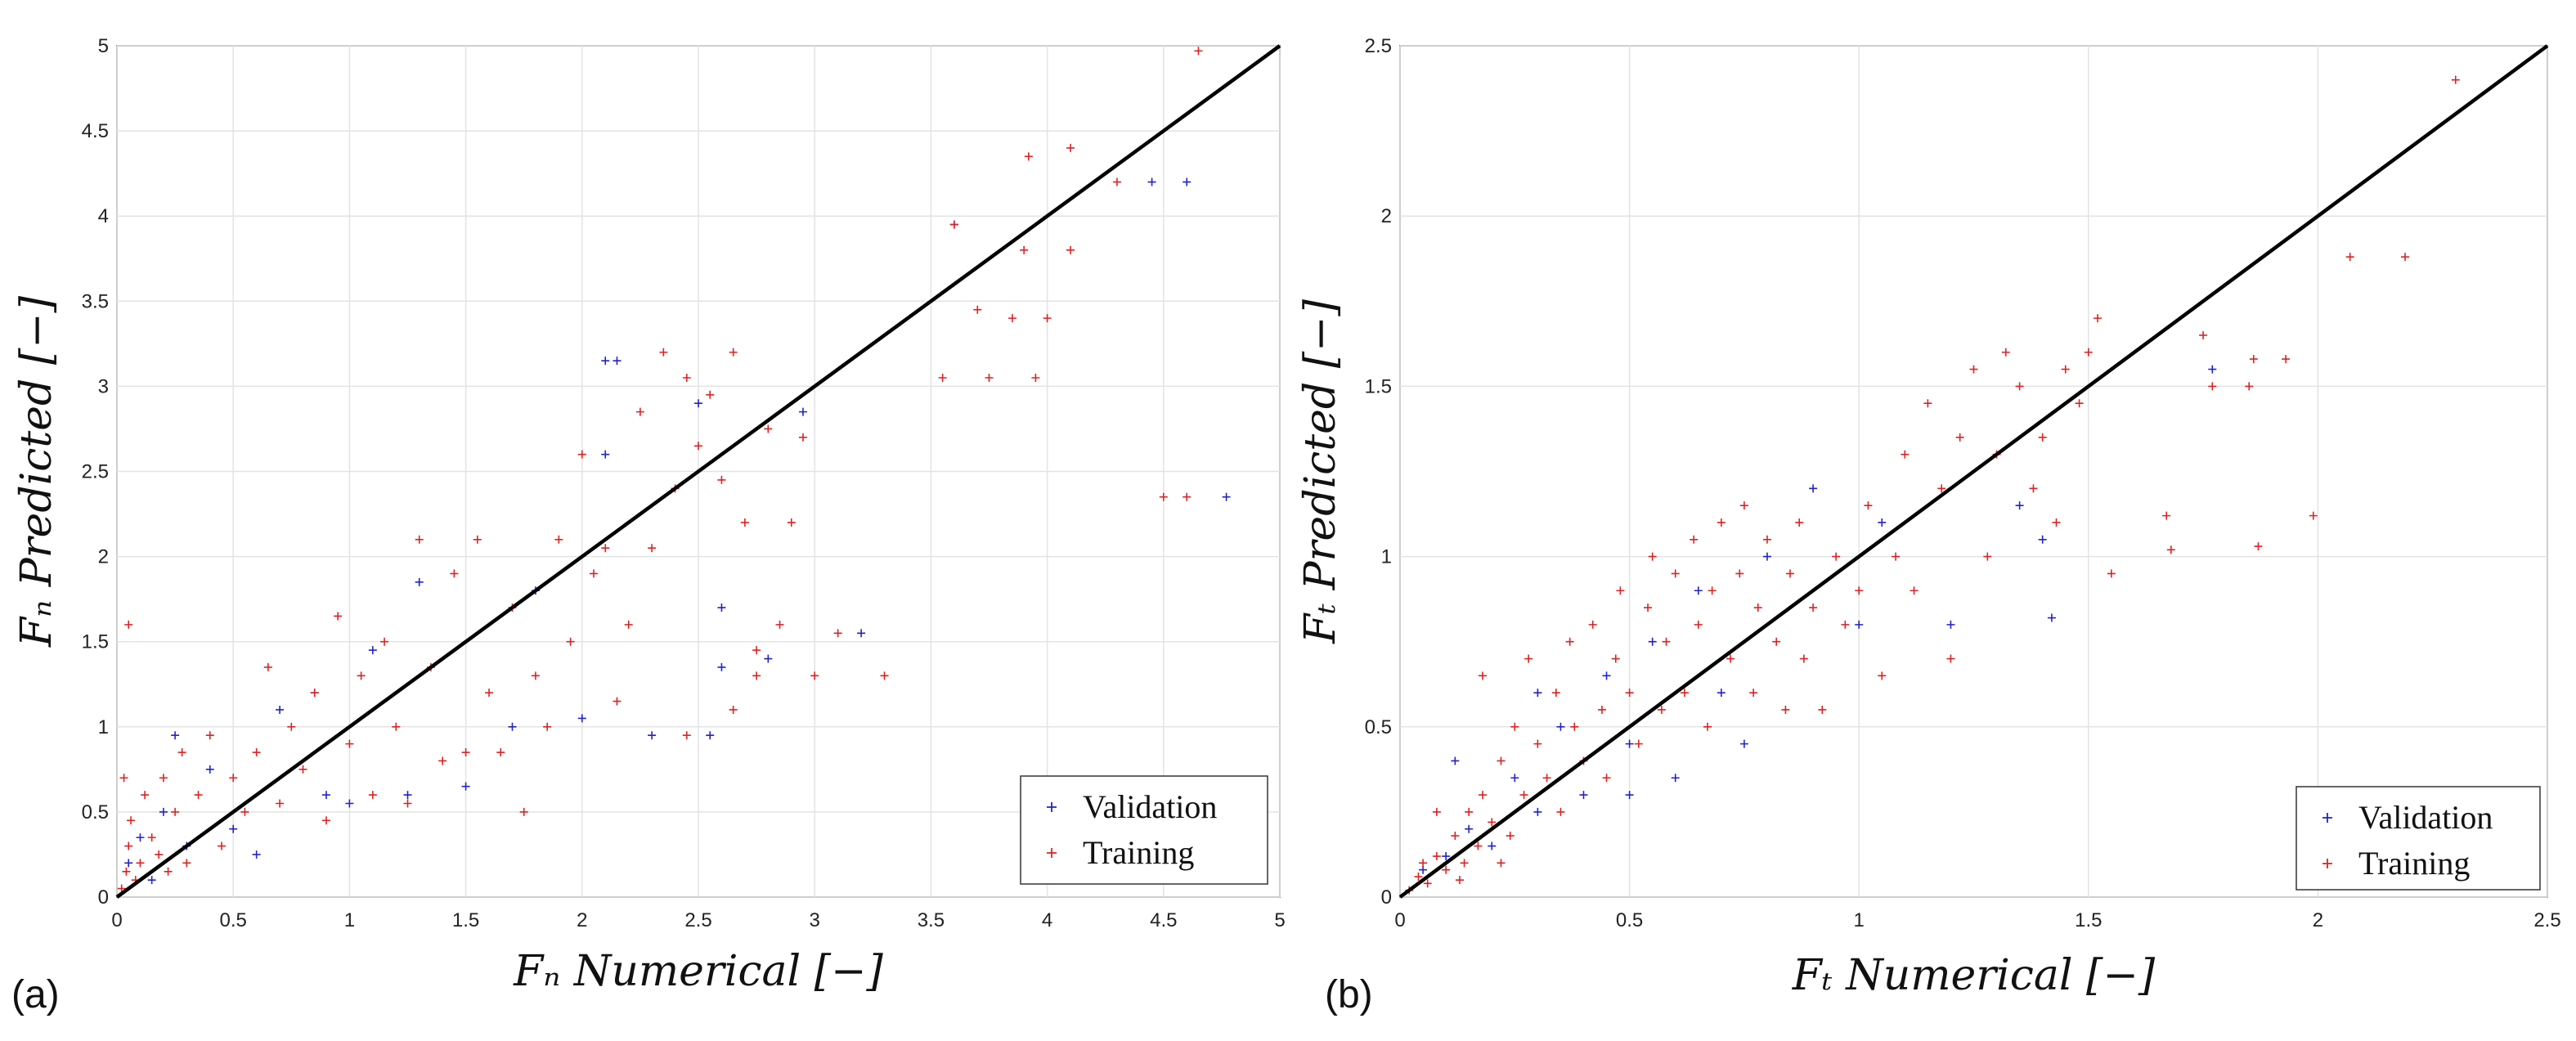 The width and height of the screenshot is (2576, 1041). I want to click on x-tick-label: 2, so click(2318, 920).